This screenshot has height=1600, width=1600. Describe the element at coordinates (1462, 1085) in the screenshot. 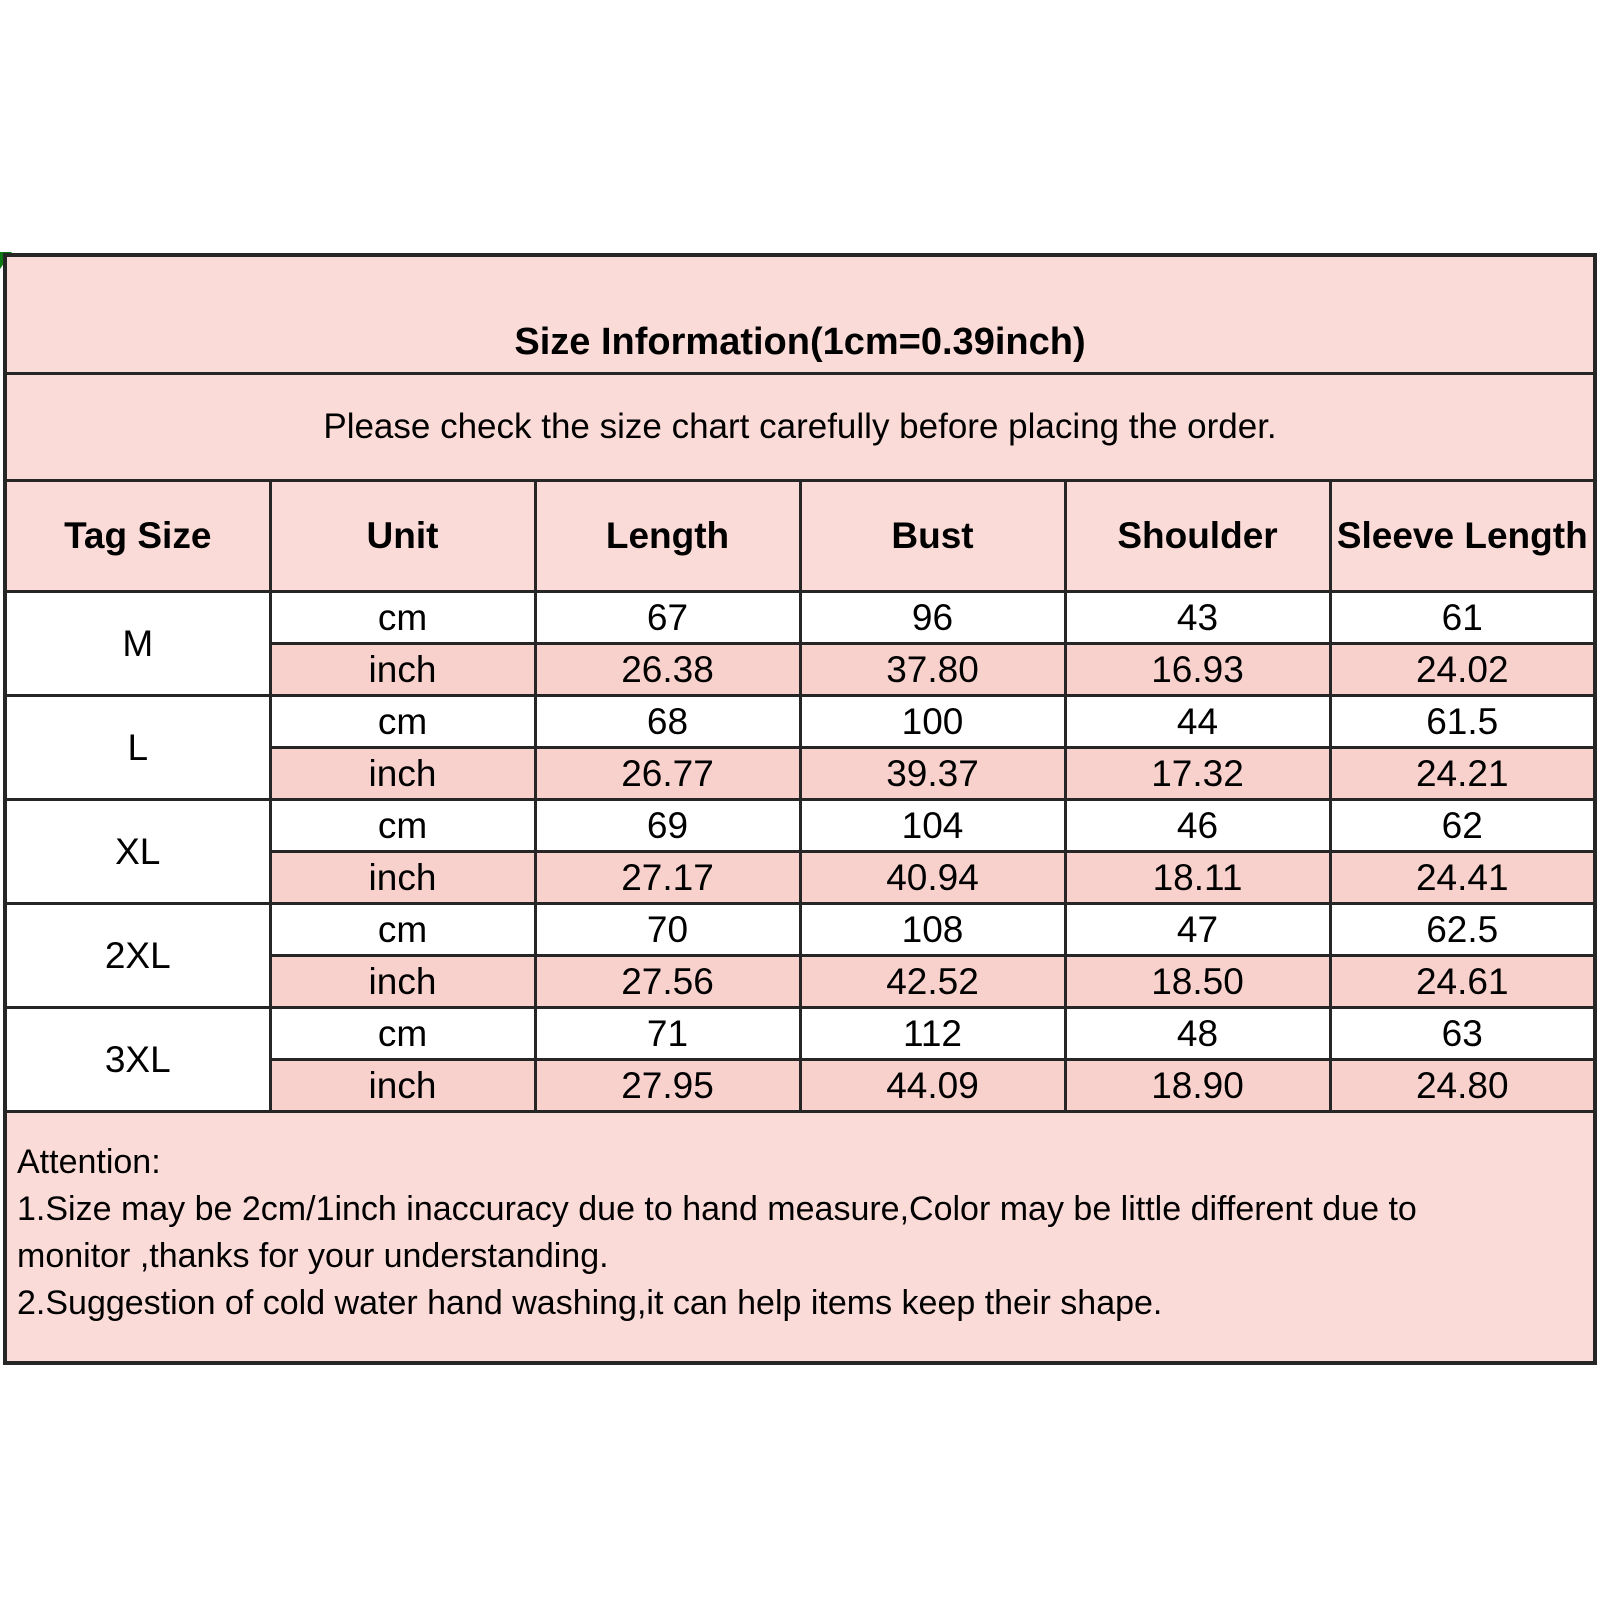

I see `value-cell: 24.80` at that location.